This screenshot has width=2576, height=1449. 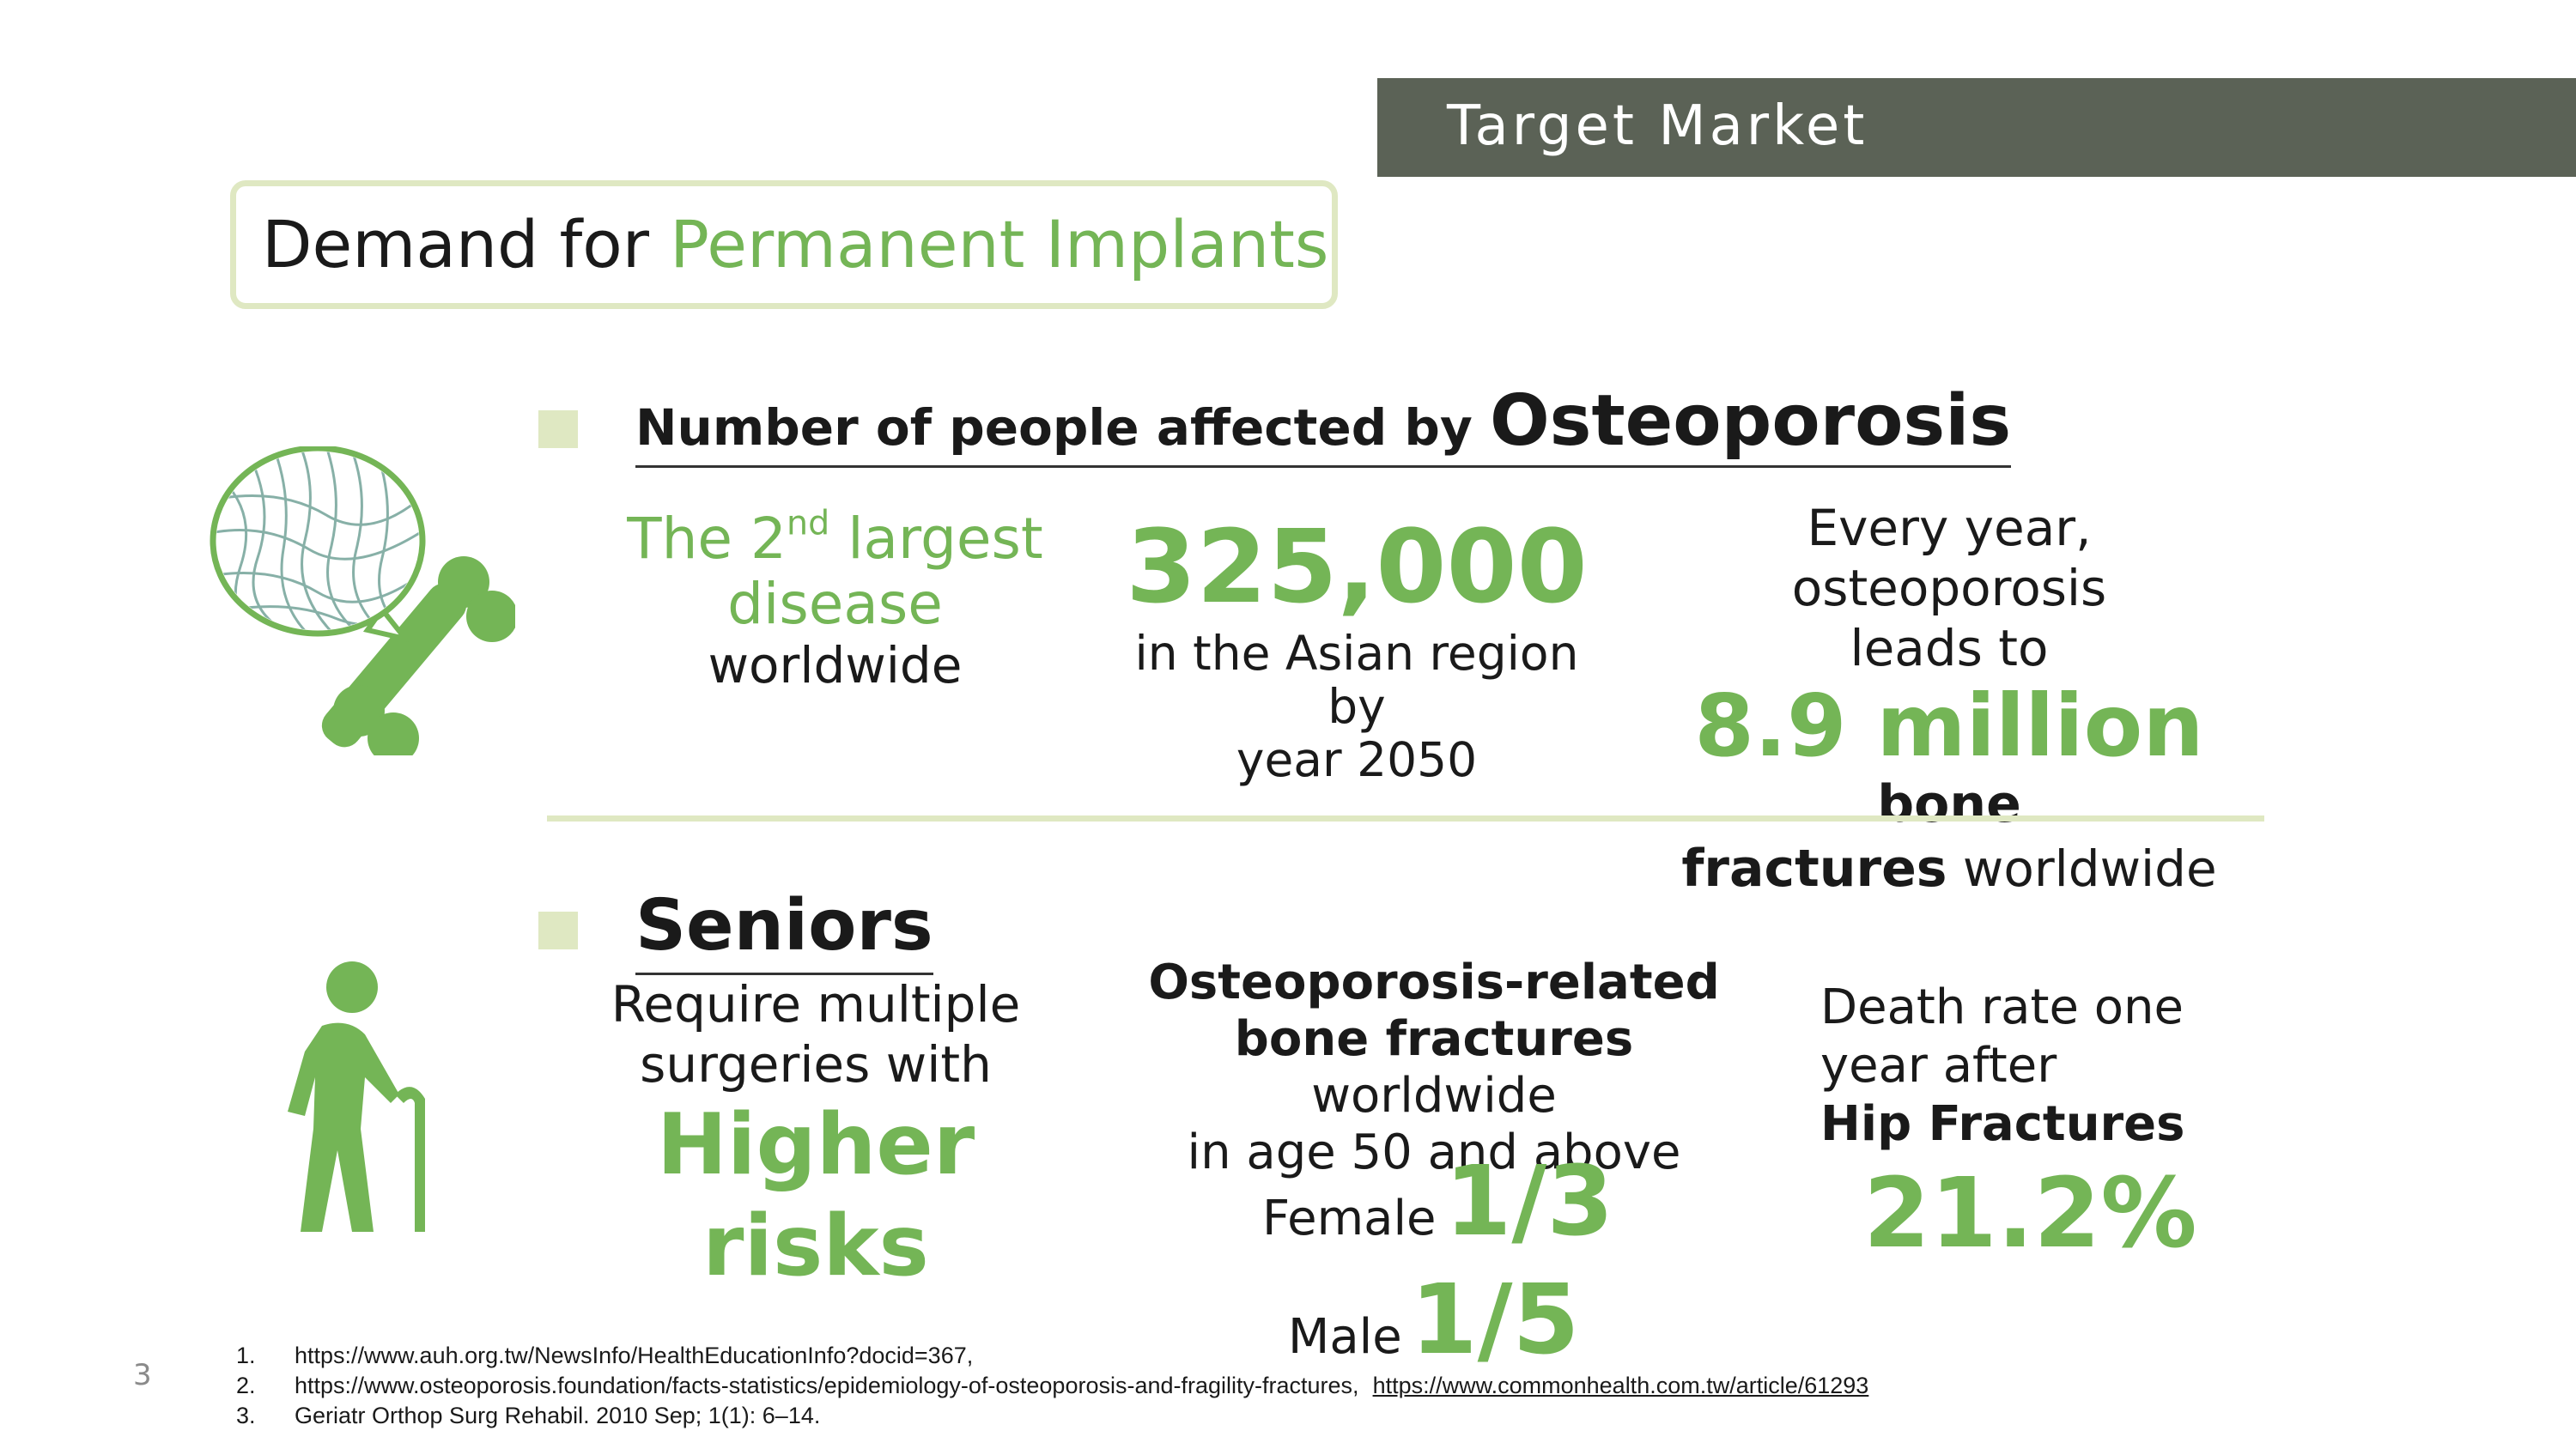 What do you see at coordinates (1434, 982) in the screenshot?
I see `stat-line: Osteoporosis-related` at bounding box center [1434, 982].